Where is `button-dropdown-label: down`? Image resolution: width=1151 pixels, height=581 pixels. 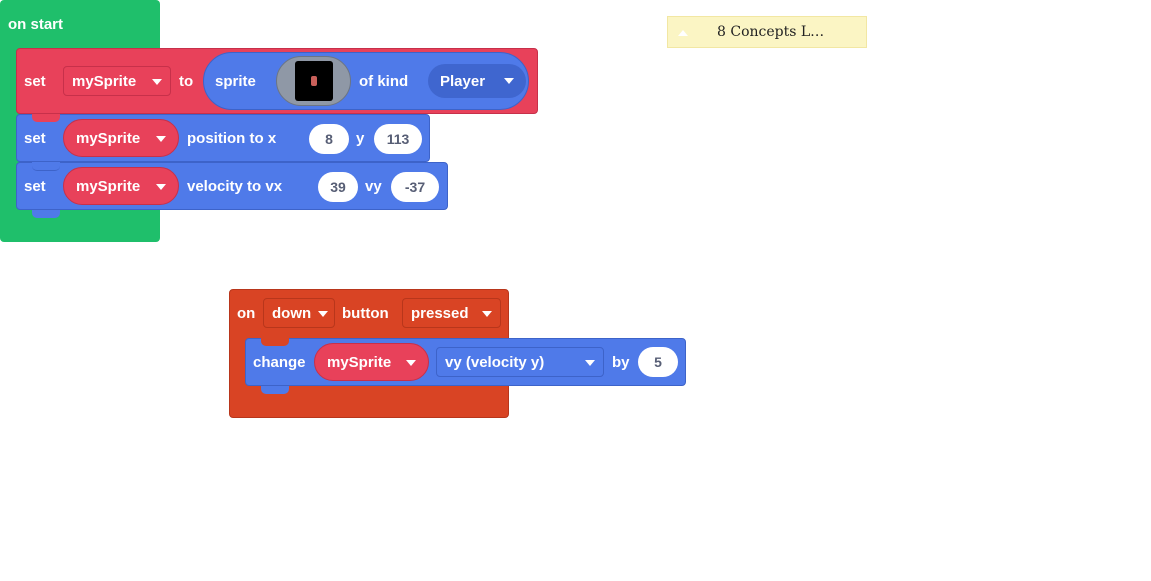
button-dropdown-label: down is located at coordinates (292, 313).